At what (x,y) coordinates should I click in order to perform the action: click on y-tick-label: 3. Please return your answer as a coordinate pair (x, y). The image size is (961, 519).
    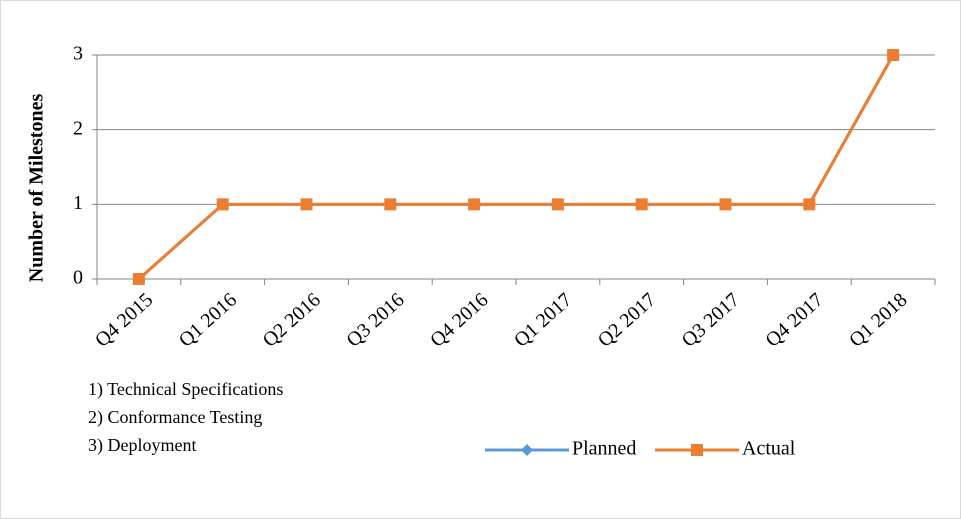
    Looking at the image, I should click on (78, 54).